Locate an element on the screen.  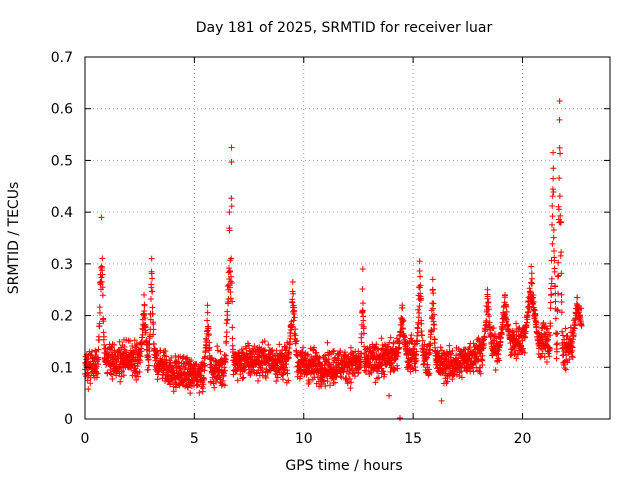
x-axis-label: GPS time / hours is located at coordinates (343, 466).